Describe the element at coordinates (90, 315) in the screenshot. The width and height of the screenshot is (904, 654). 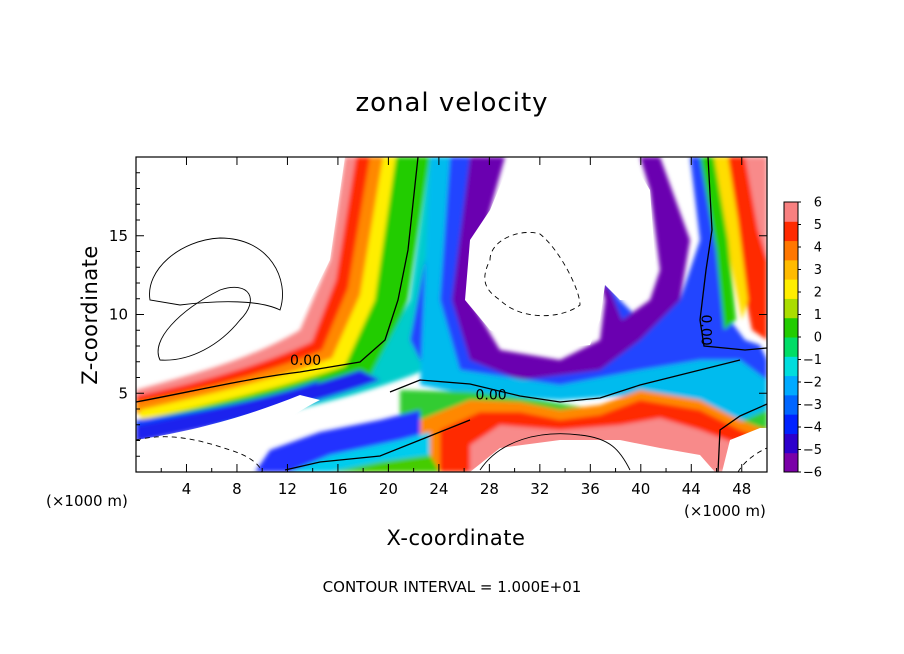
I see `y-axis-label: Z-coordinate` at that location.